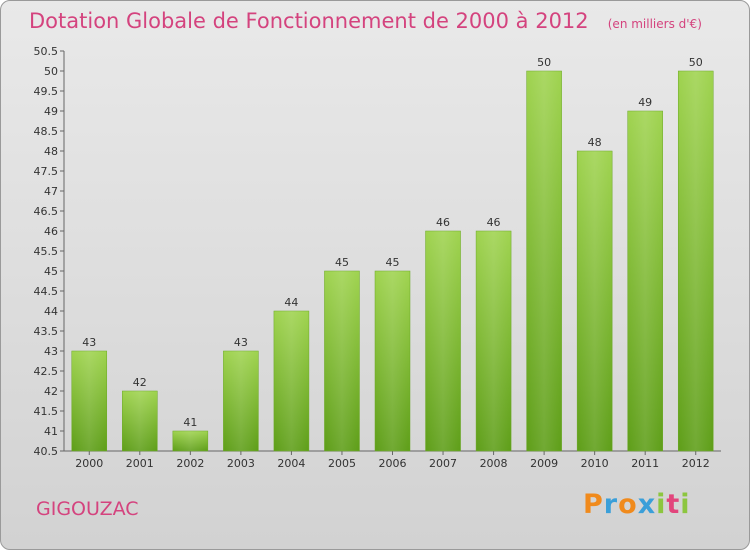  What do you see at coordinates (241, 463) in the screenshot?
I see `x-tick-label: 2003` at bounding box center [241, 463].